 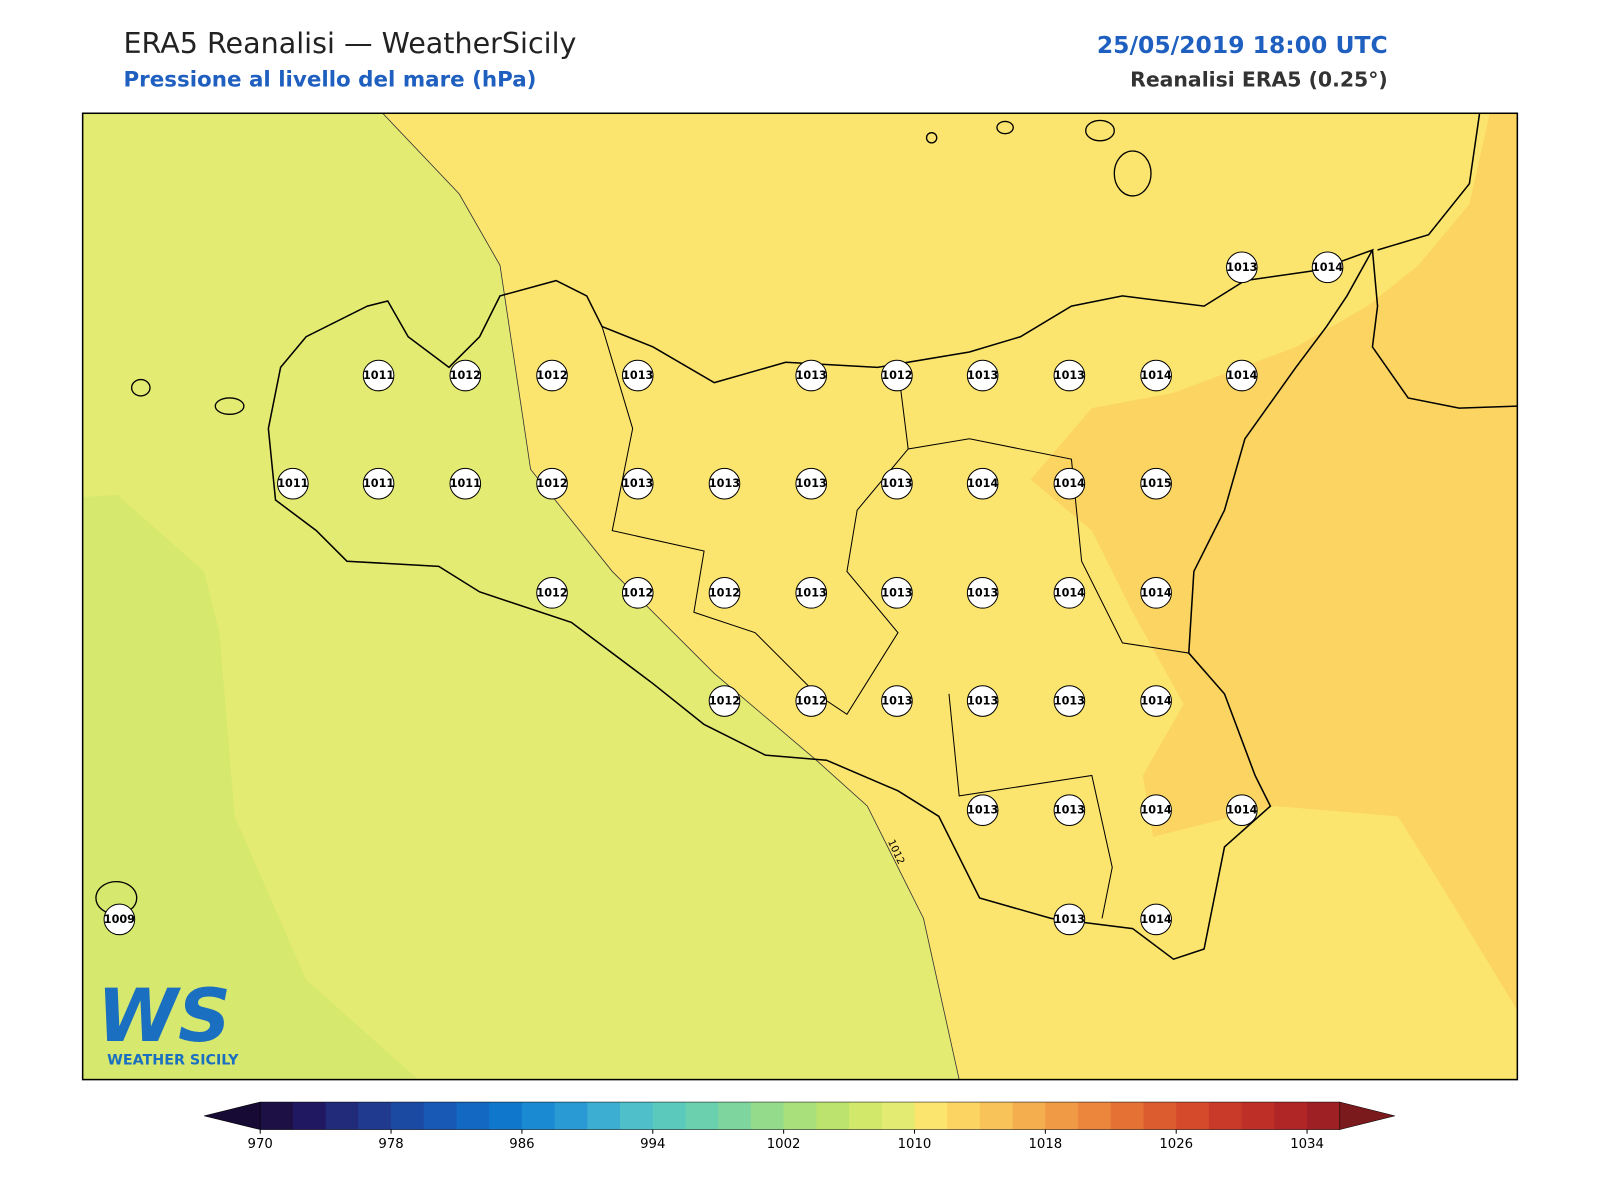 I want to click on colorbar-tick-label: 1026, so click(x=1176, y=1144).